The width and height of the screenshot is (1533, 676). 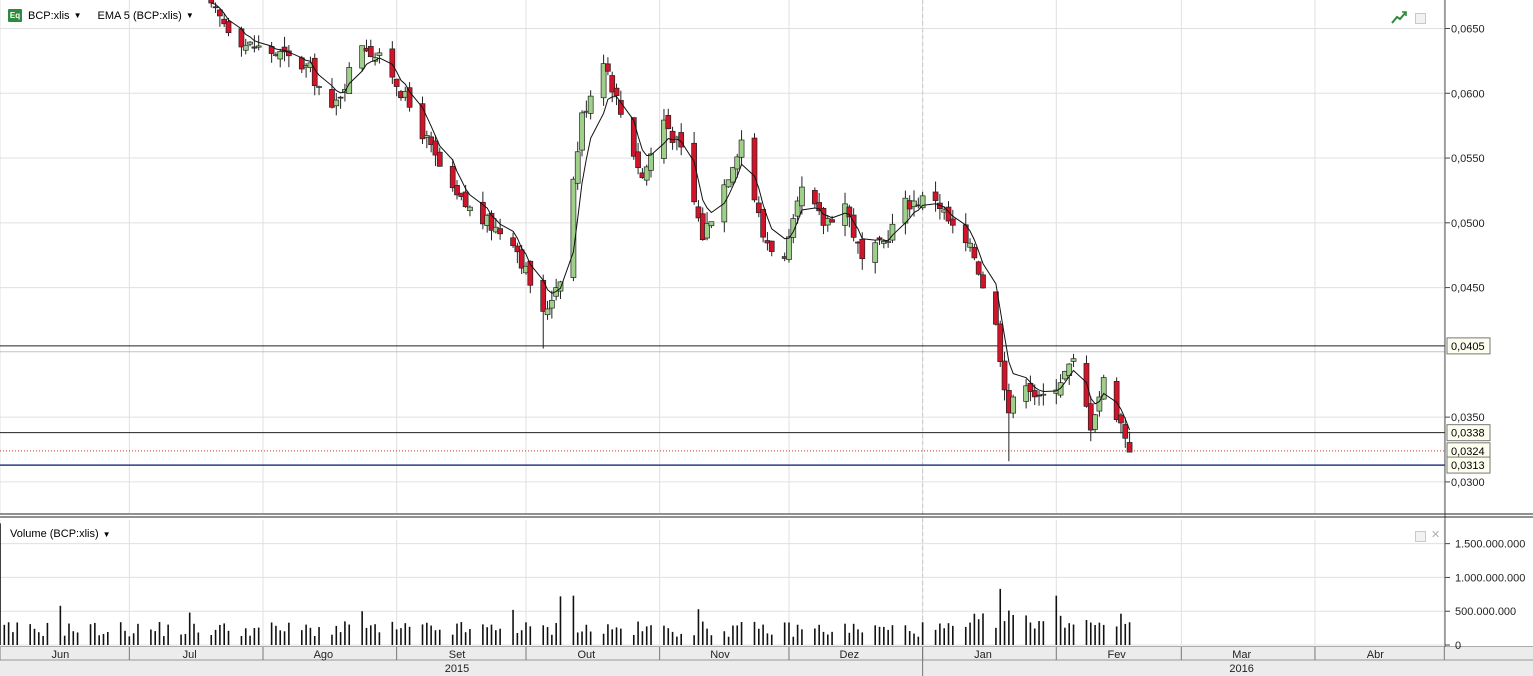 What do you see at coordinates (1490, 578) in the screenshot?
I see `volume-tick-label: 1.000.000.000` at bounding box center [1490, 578].